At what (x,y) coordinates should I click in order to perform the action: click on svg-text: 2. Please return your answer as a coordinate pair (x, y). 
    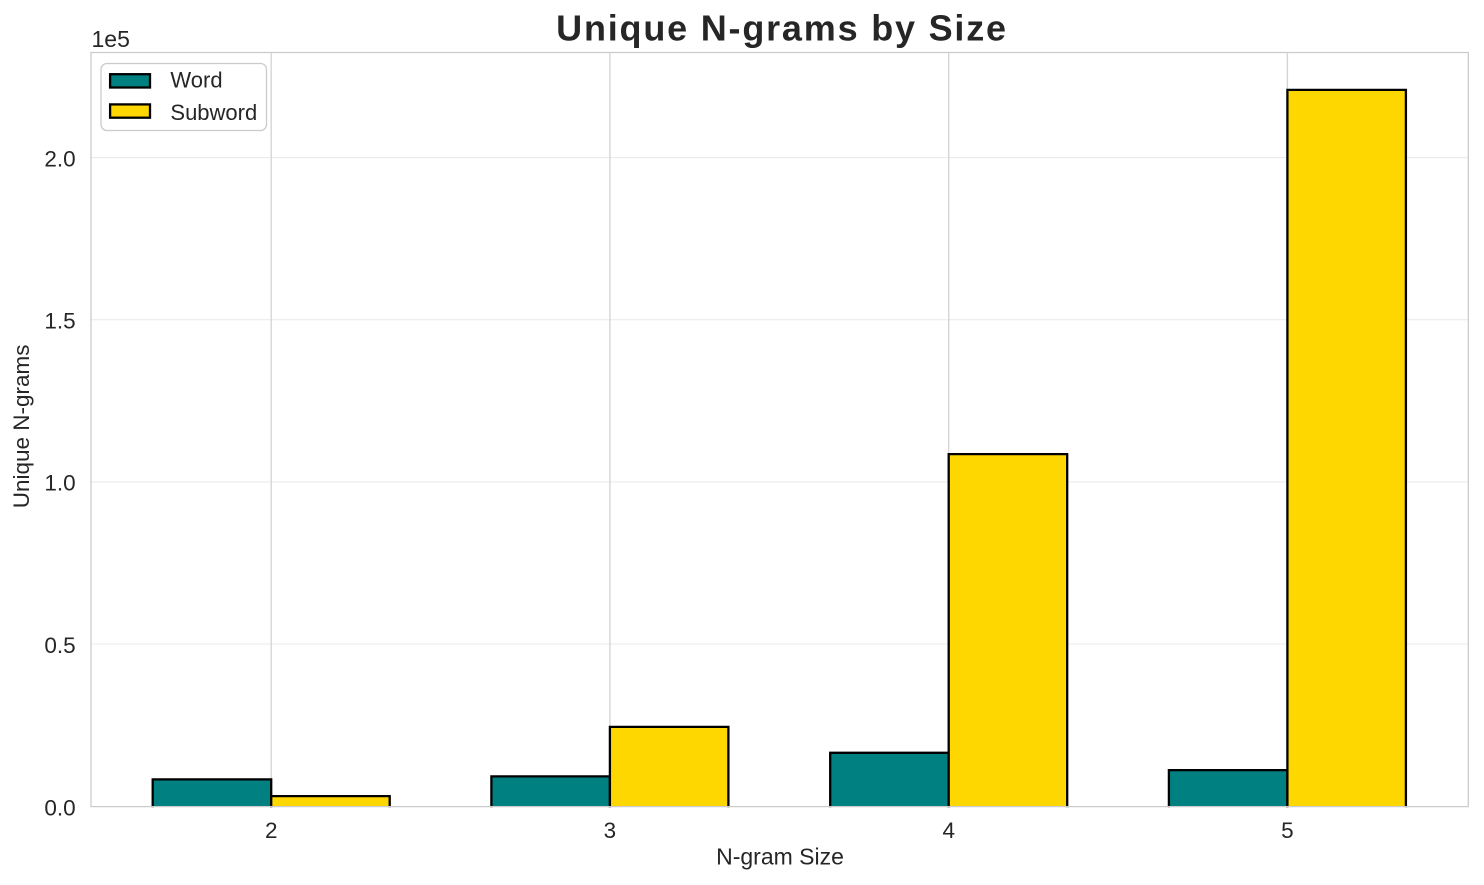
    Looking at the image, I should click on (271, 830).